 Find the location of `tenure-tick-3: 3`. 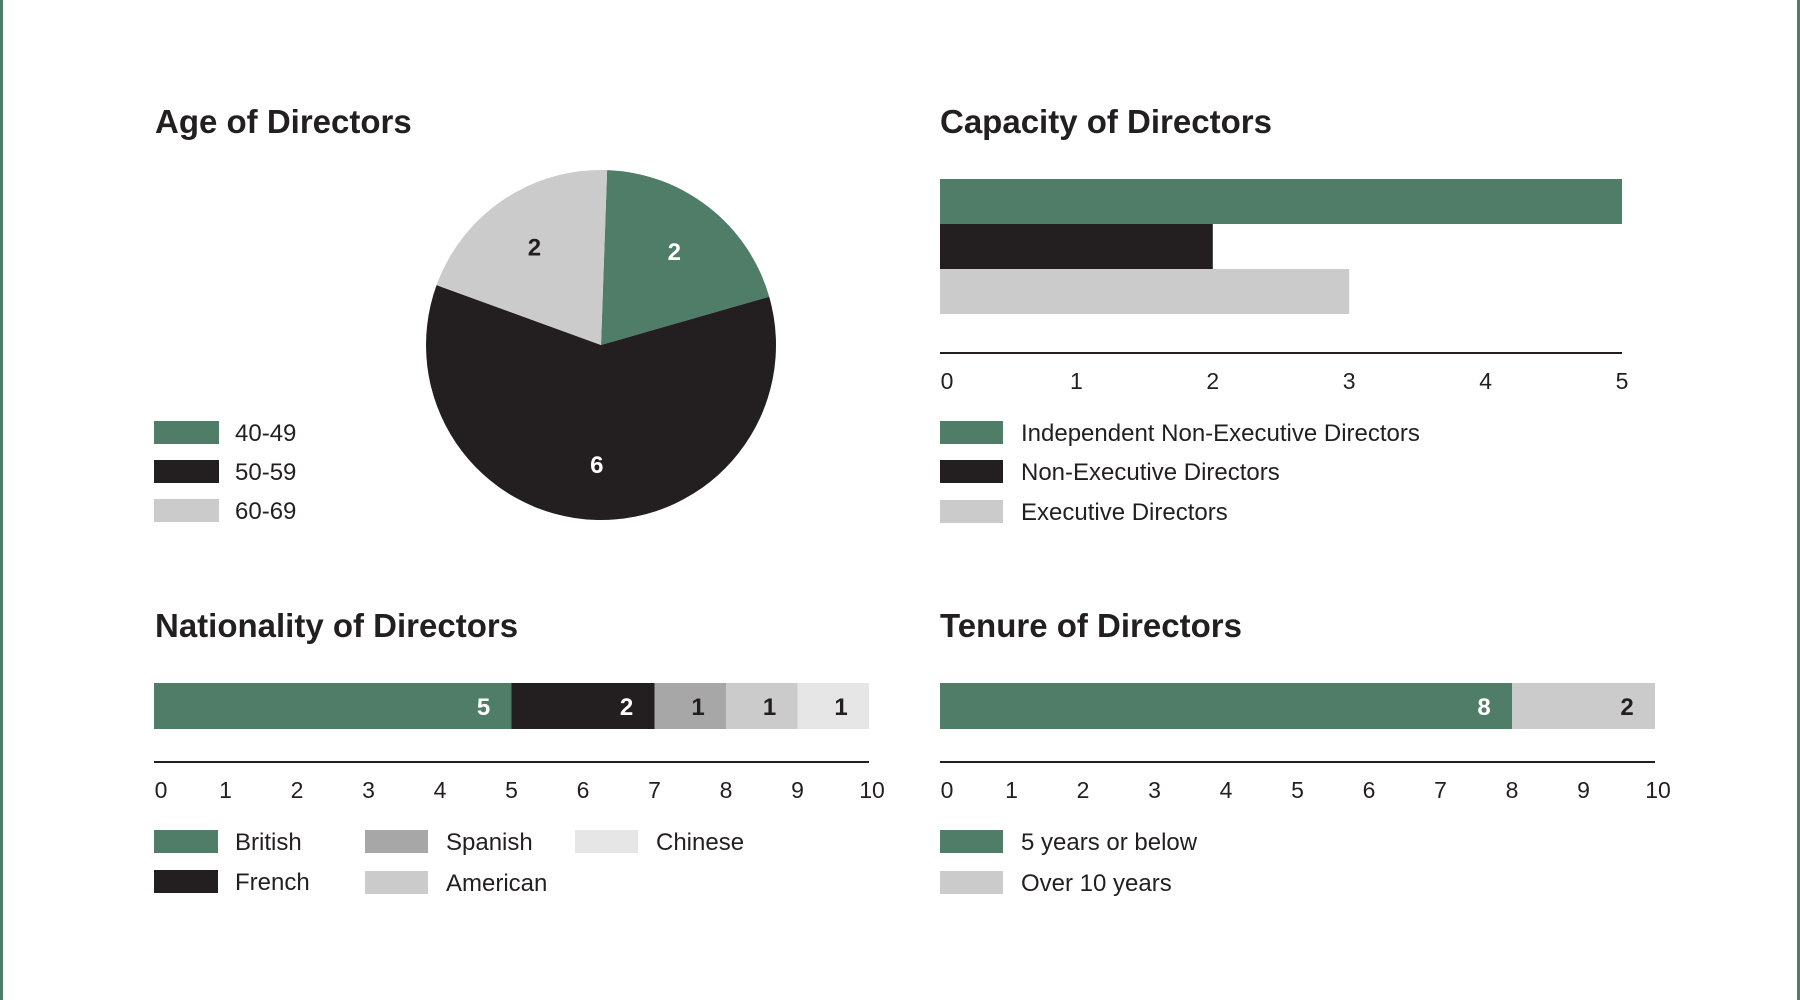

tenure-tick-3: 3 is located at coordinates (1154, 790).